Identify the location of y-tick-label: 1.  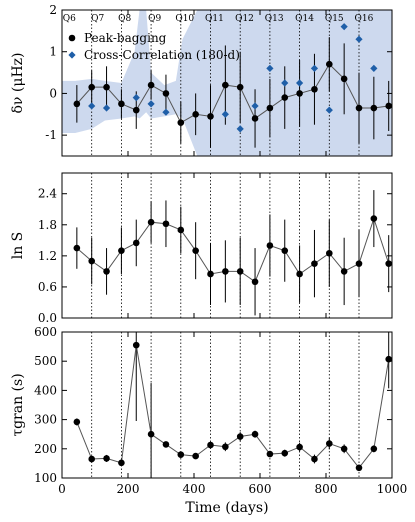
(53, 52).